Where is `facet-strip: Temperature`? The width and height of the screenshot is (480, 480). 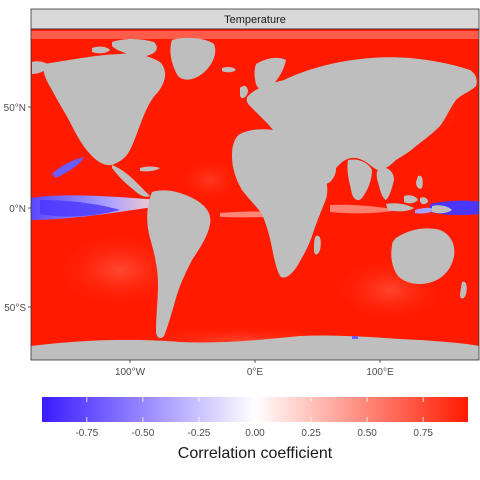
facet-strip: Temperature is located at coordinates (255, 19).